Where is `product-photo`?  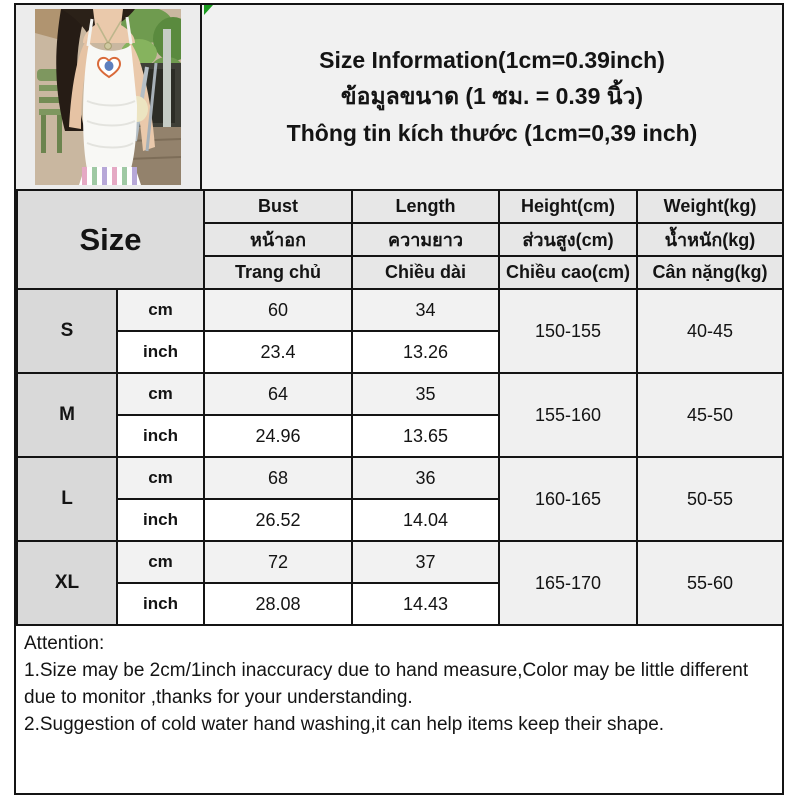
product-photo is located at coordinates (109, 97).